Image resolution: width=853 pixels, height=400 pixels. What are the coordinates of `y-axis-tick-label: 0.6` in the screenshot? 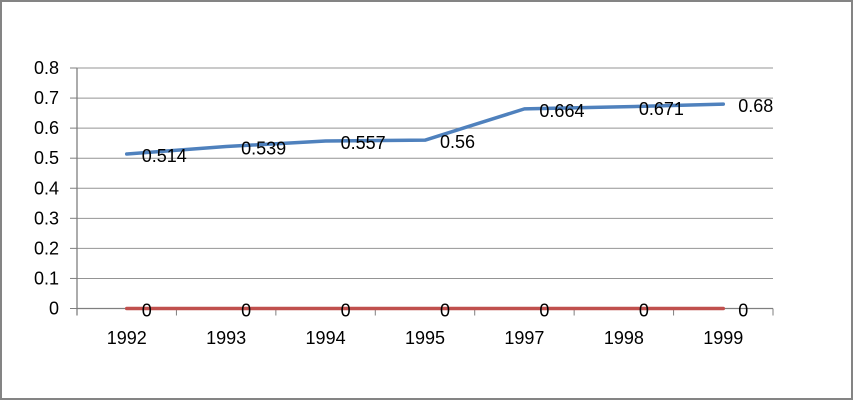 It's located at (46, 128).